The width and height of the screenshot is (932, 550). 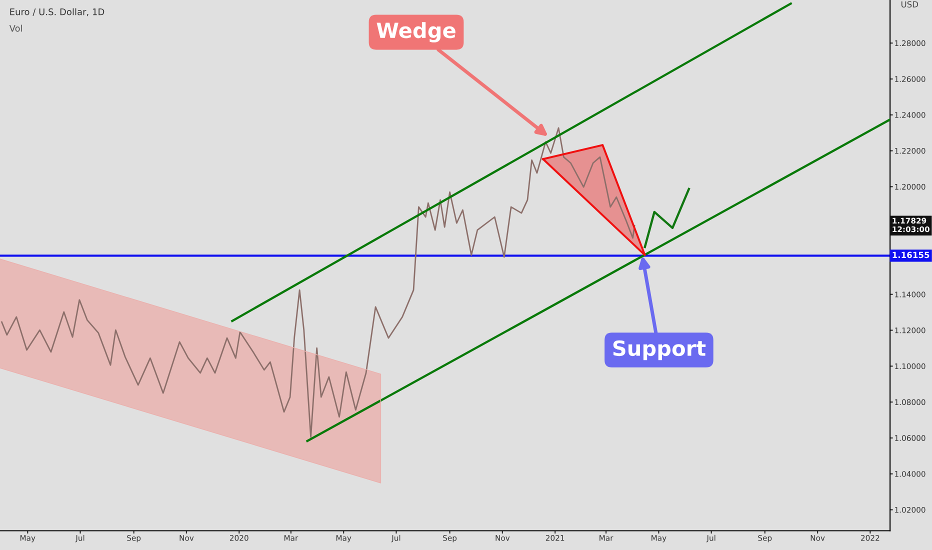 What do you see at coordinates (911, 255) in the screenshot?
I see `ref-line-label: 1.16155` at bounding box center [911, 255].